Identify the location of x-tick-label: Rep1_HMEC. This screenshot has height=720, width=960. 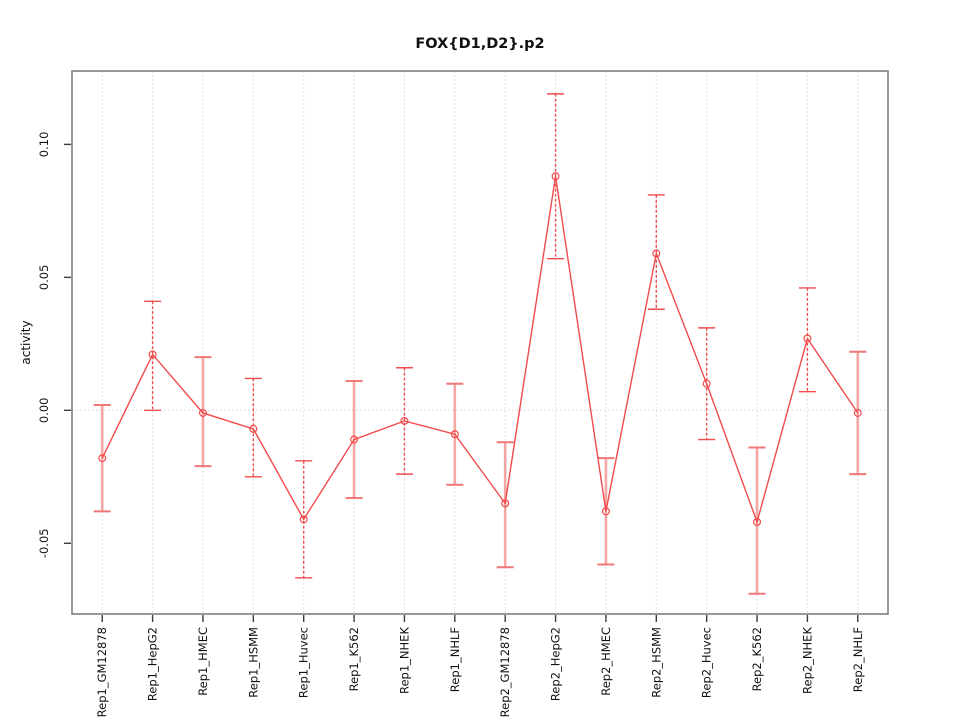
(203, 661).